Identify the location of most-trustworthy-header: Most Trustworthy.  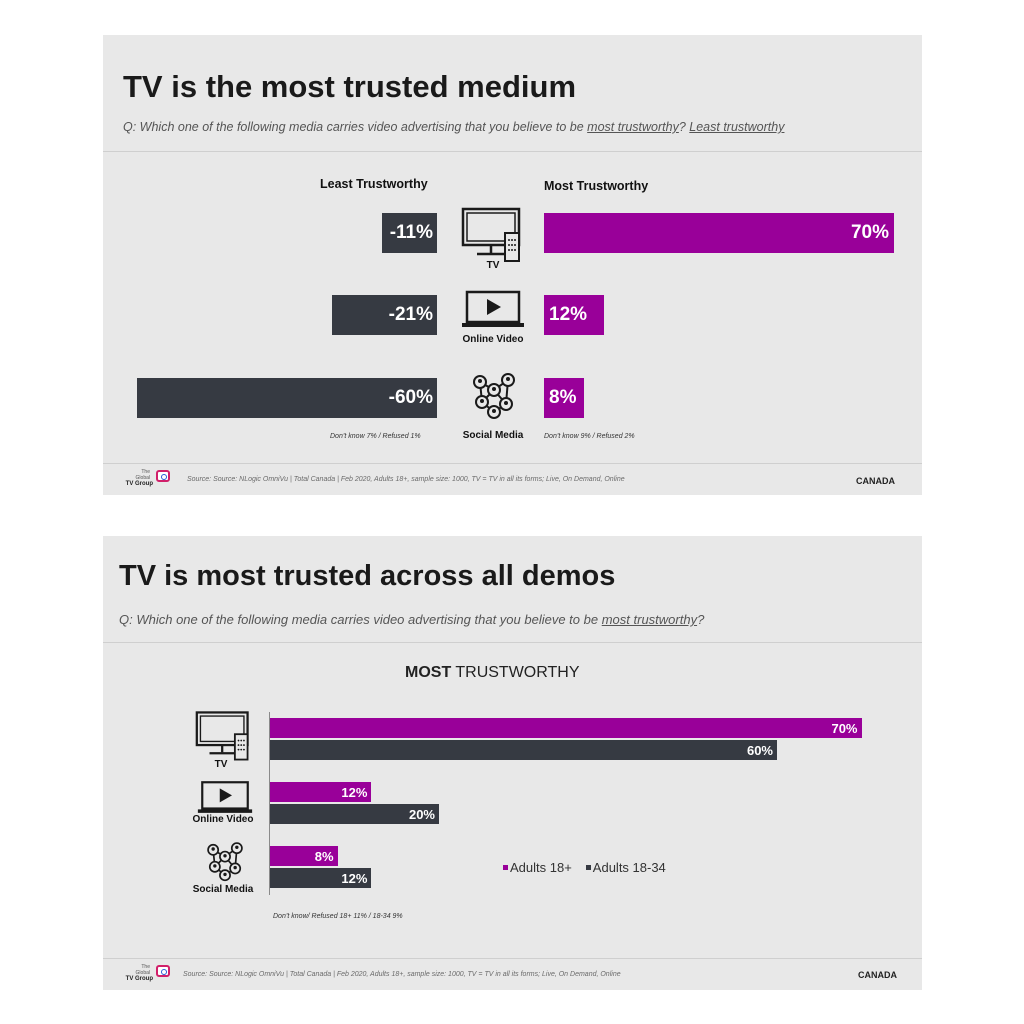
(596, 186).